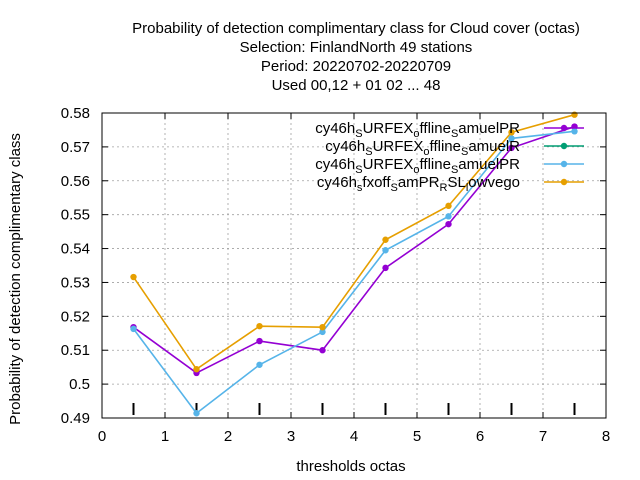  I want to click on title-line-3: Period: 20220702-20220709, so click(356, 66).